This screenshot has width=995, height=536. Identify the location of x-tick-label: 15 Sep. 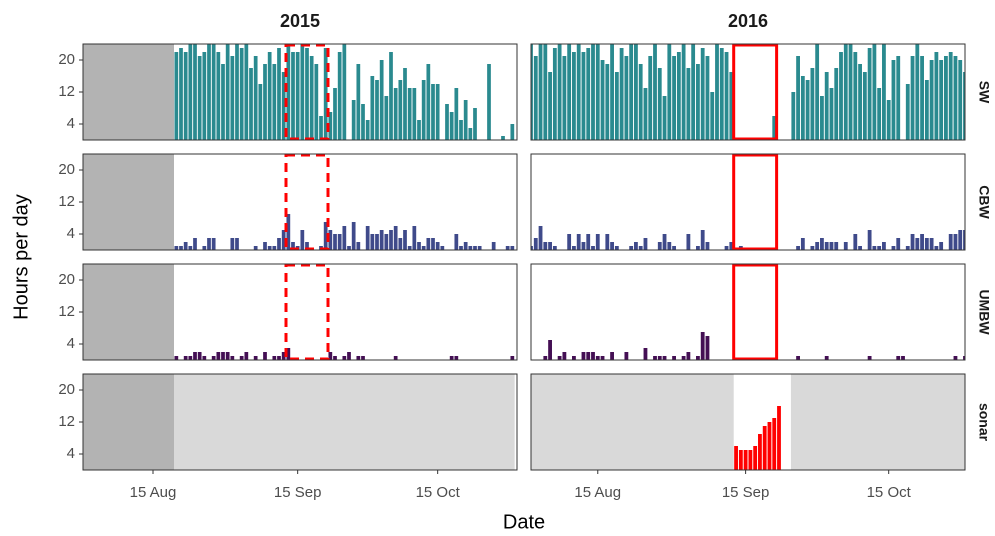
(298, 492).